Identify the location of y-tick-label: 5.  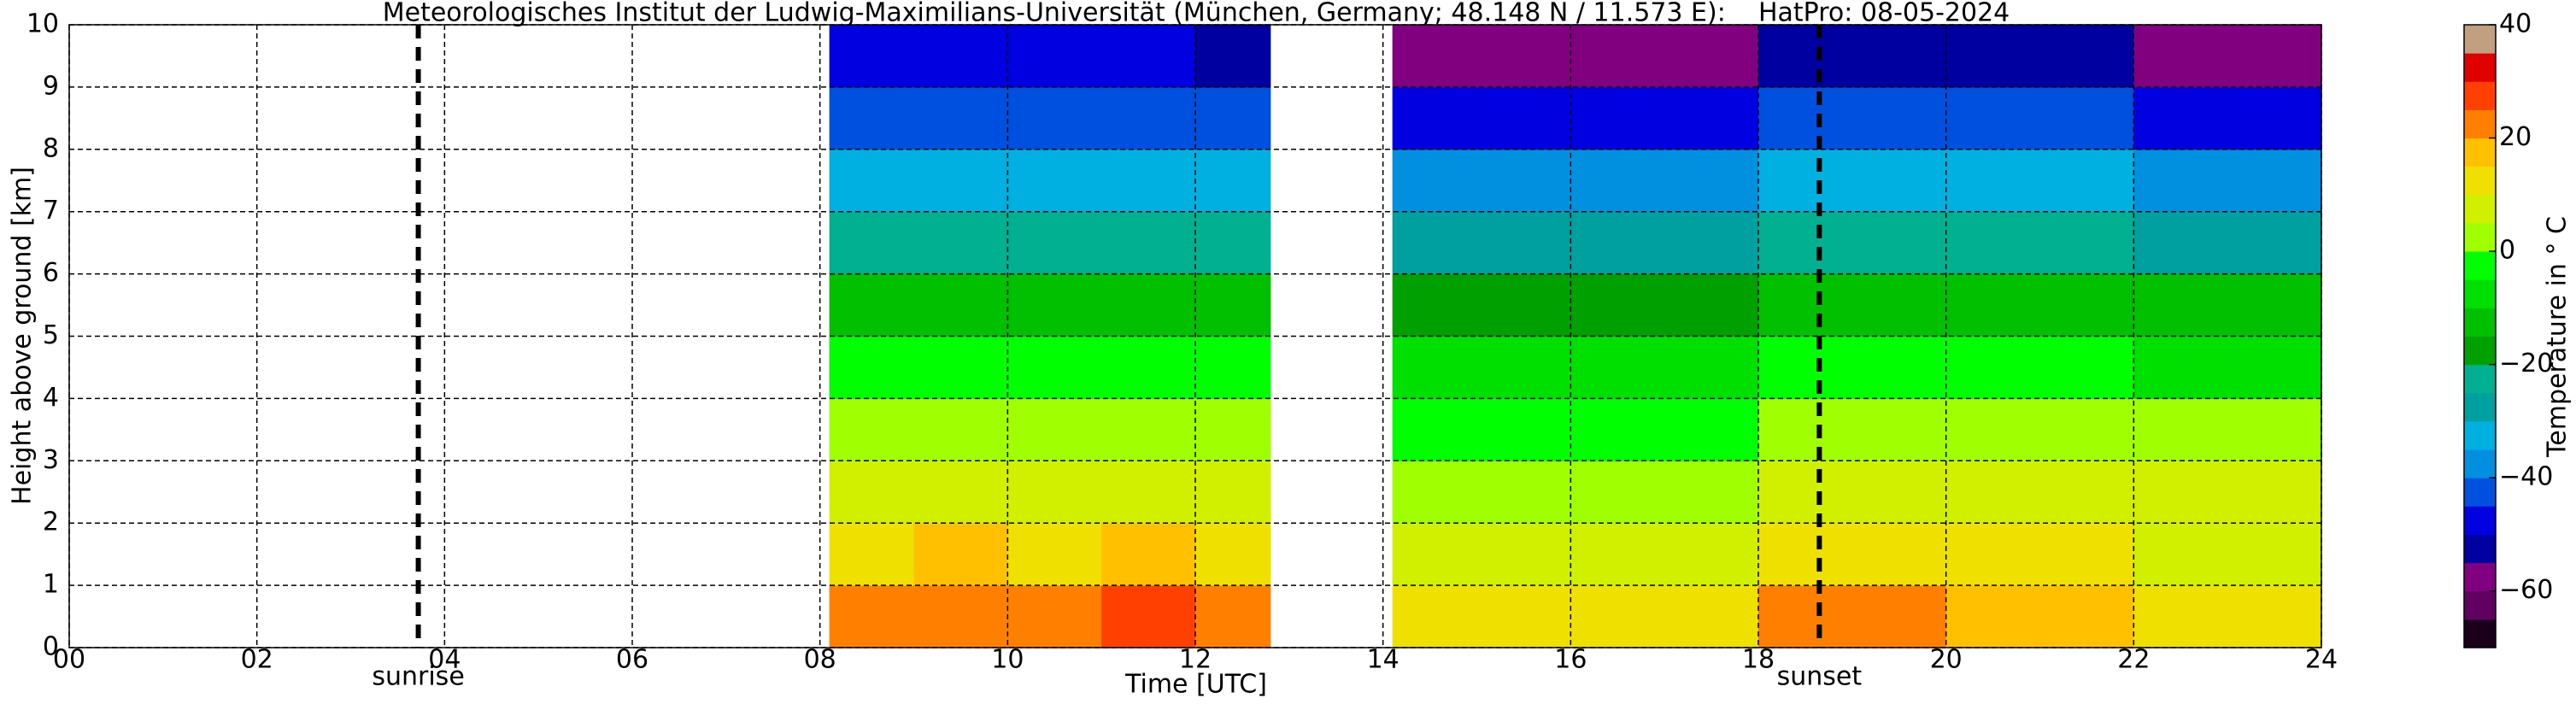
(51, 335).